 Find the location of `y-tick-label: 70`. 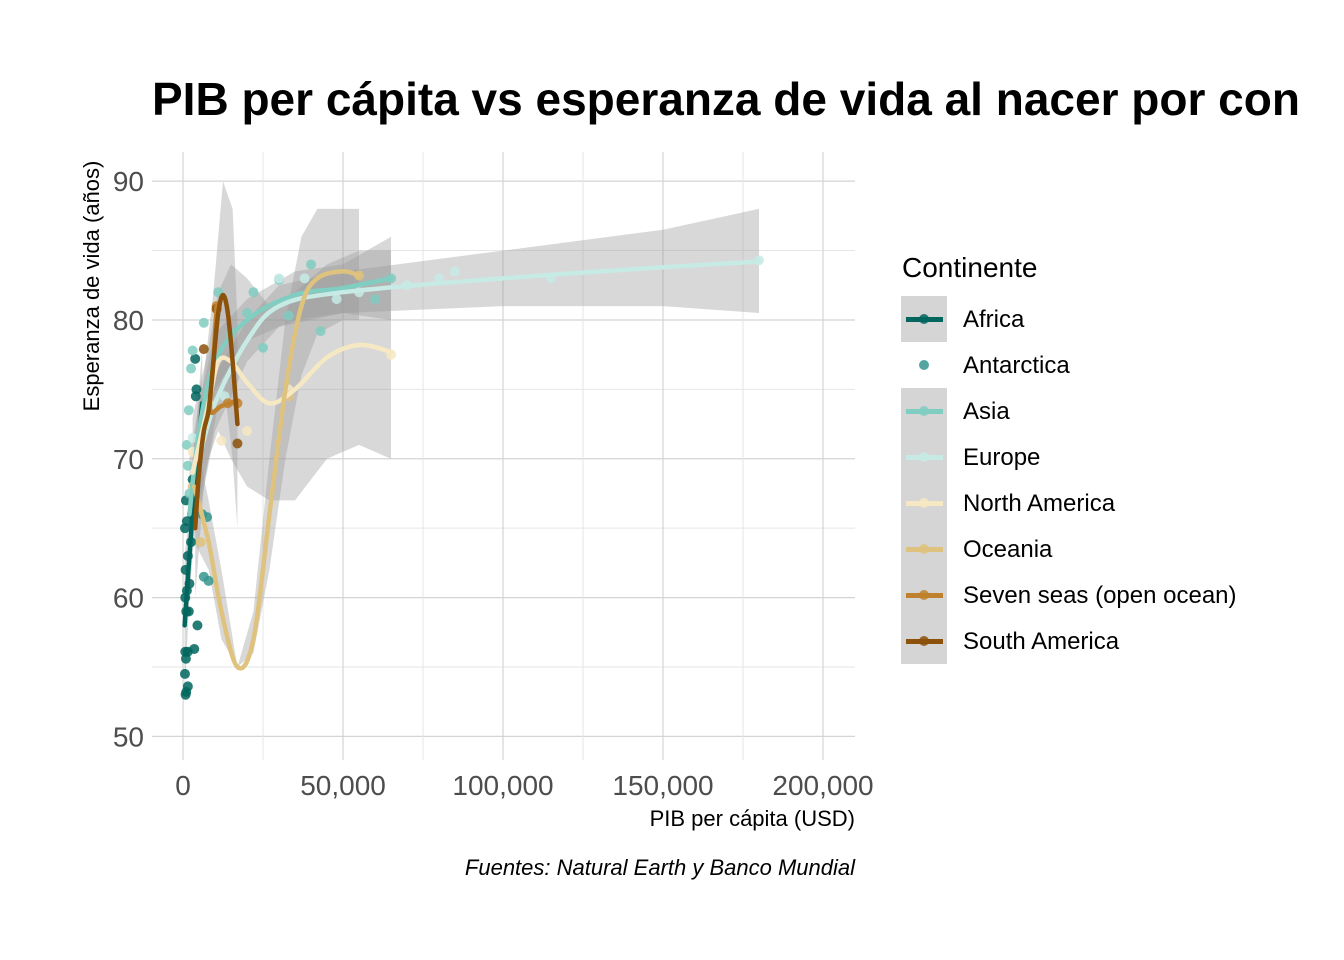

y-tick-label: 70 is located at coordinates (128, 459).